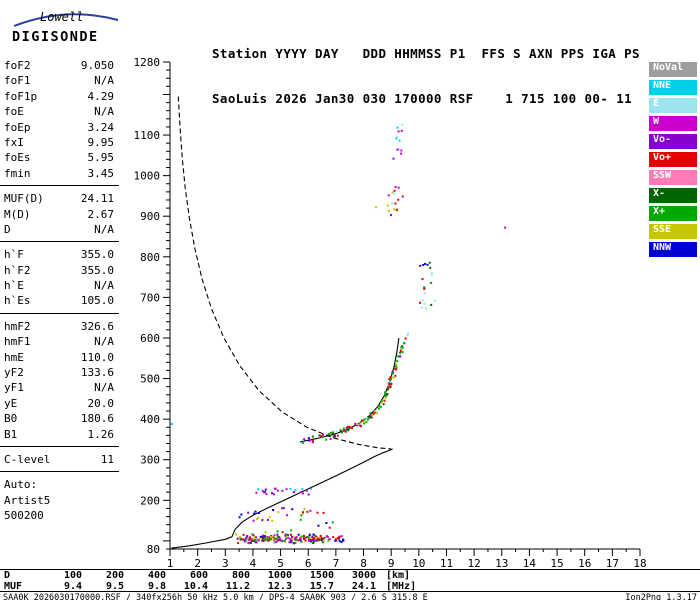 This screenshot has height=600, width=700. Describe the element at coordinates (639, 563) in the screenshot. I see `svg-text: 18` at that location.